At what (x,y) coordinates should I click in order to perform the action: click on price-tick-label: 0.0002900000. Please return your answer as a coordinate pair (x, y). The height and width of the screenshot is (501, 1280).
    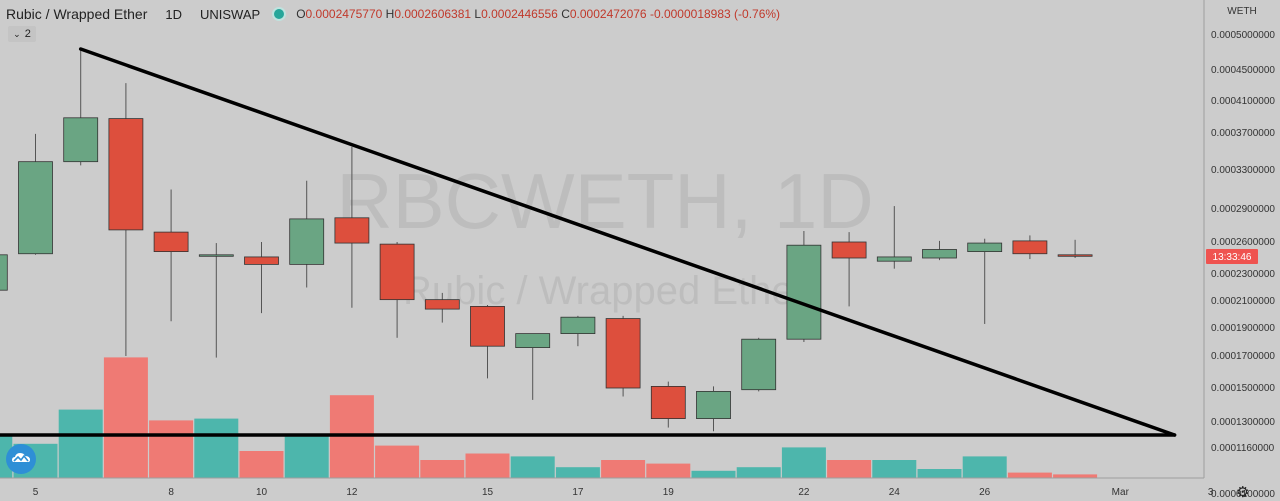
    Looking at the image, I should click on (1243, 209).